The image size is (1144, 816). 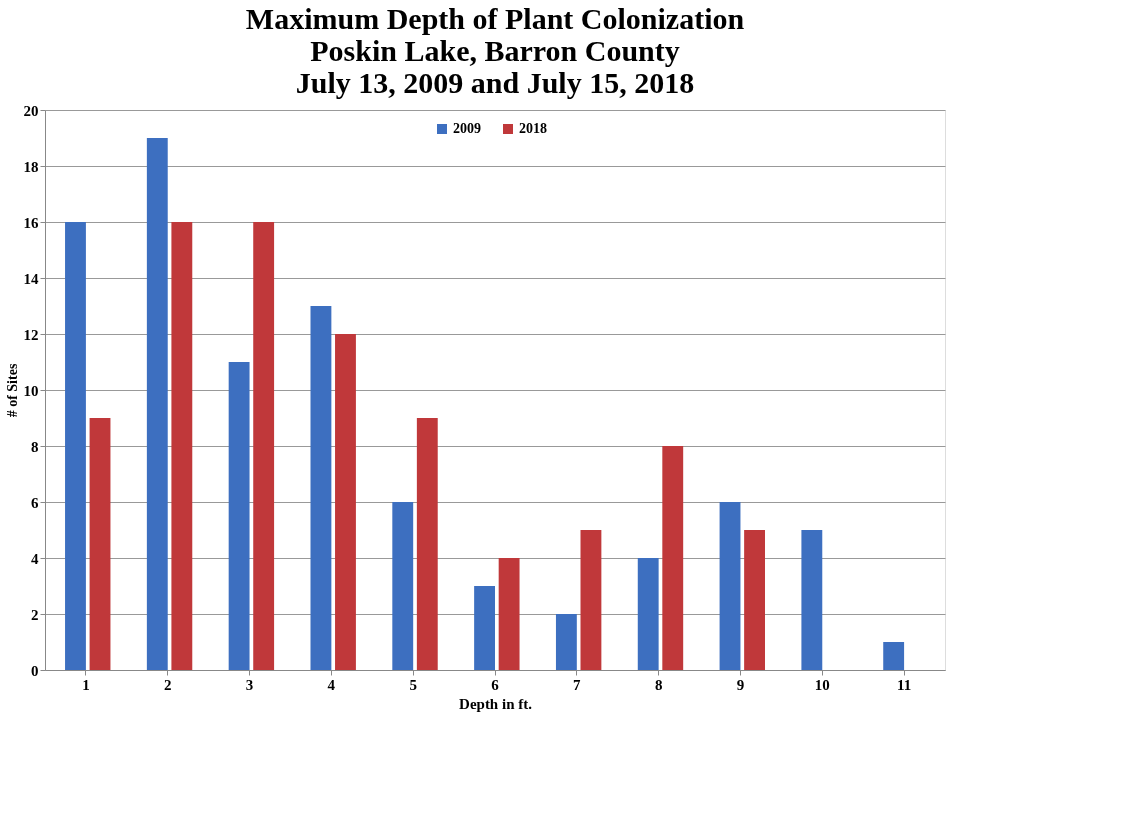 I want to click on x-tick-label: 4, so click(x=331, y=684).